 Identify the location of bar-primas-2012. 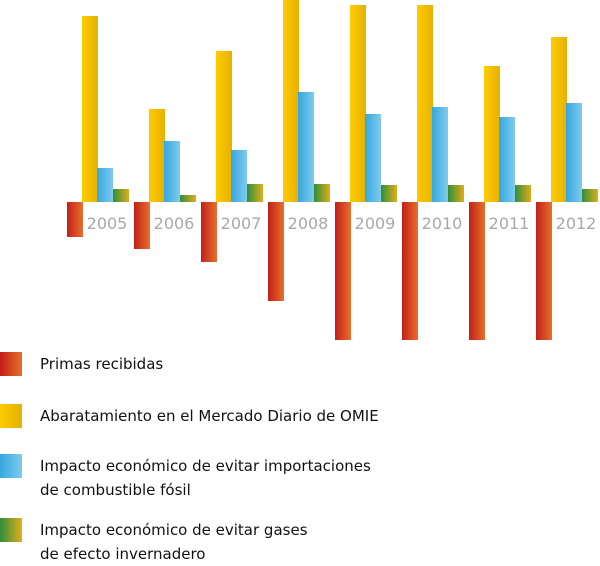
(544, 271).